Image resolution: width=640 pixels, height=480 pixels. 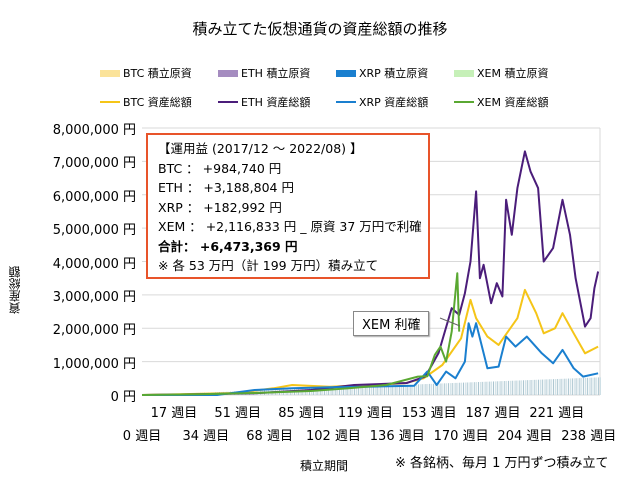 What do you see at coordinates (301, 413) in the screenshot?
I see `x-tick-label: 85 週目` at bounding box center [301, 413].